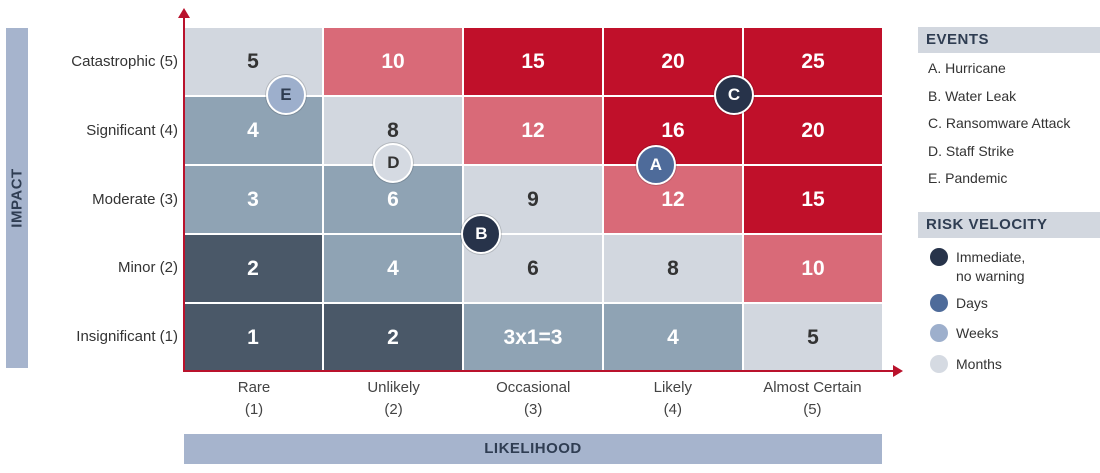 This screenshot has height=473, width=1100. Describe the element at coordinates (184, 193) in the screenshot. I see `impact-axis-line` at that location.